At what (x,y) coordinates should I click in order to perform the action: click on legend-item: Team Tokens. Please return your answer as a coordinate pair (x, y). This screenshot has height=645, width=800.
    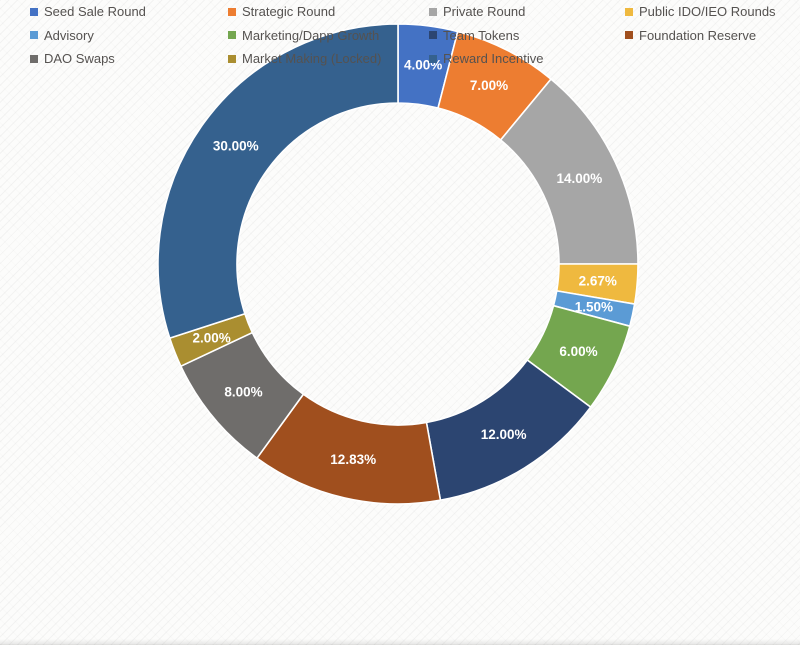
    Looking at the image, I should click on (527, 35).